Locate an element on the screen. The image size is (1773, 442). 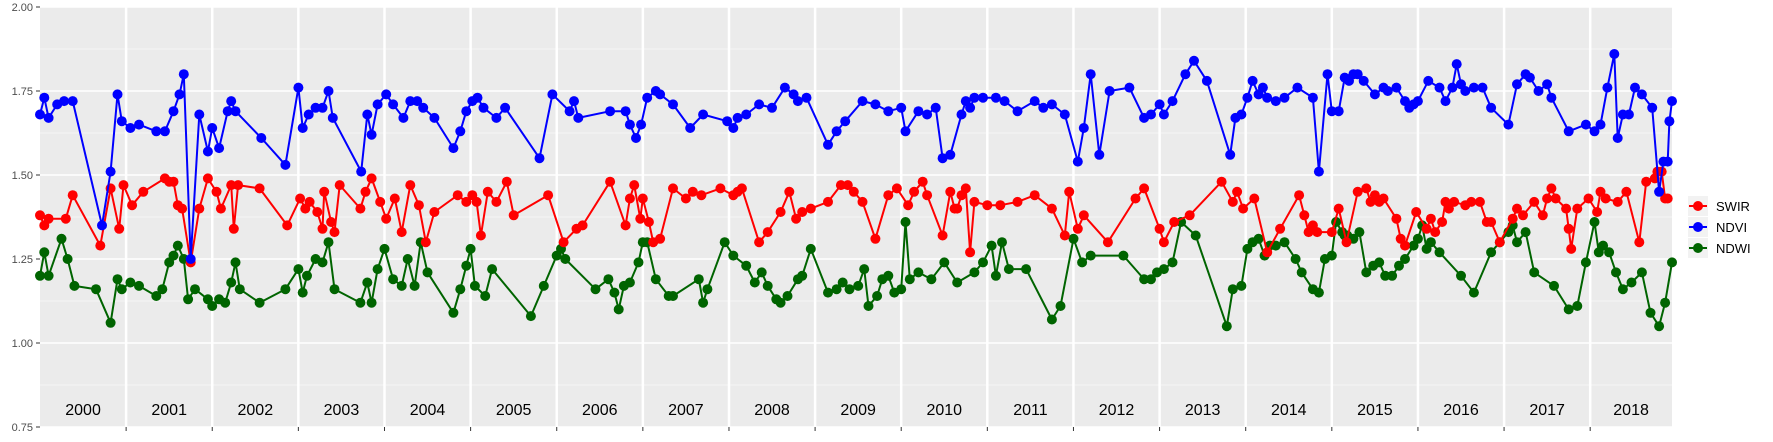
legend-item-ndvi: NDVI is located at coordinates (1717, 227).